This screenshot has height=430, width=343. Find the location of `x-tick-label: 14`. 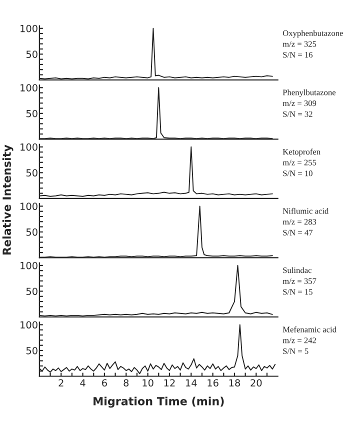

x-tick-label: 14 is located at coordinates (191, 382).